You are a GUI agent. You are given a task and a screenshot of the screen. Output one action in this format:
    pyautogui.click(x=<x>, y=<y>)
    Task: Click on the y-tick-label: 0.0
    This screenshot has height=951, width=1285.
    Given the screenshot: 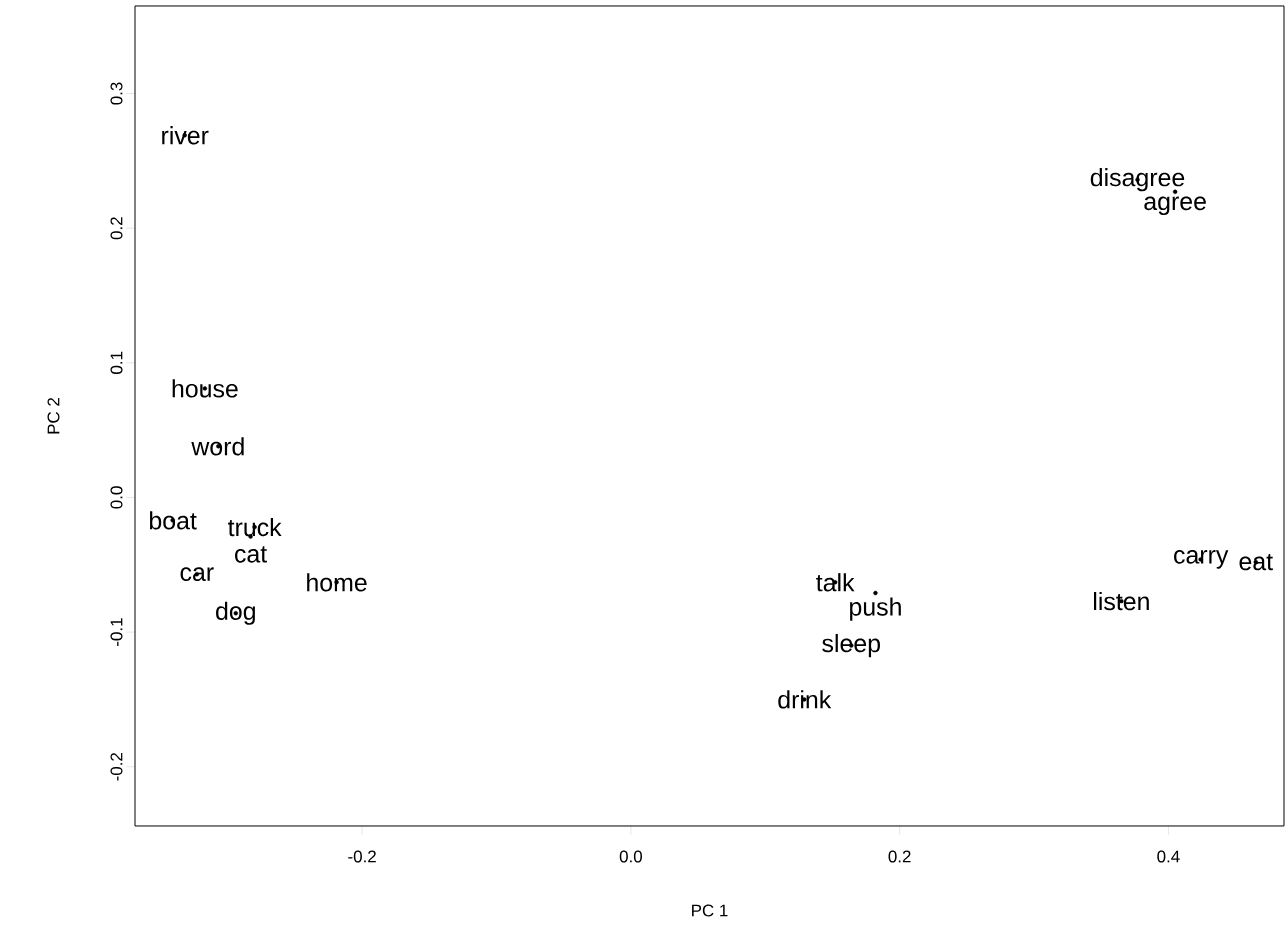 What is the action you would take?
    pyautogui.click(x=116, y=497)
    